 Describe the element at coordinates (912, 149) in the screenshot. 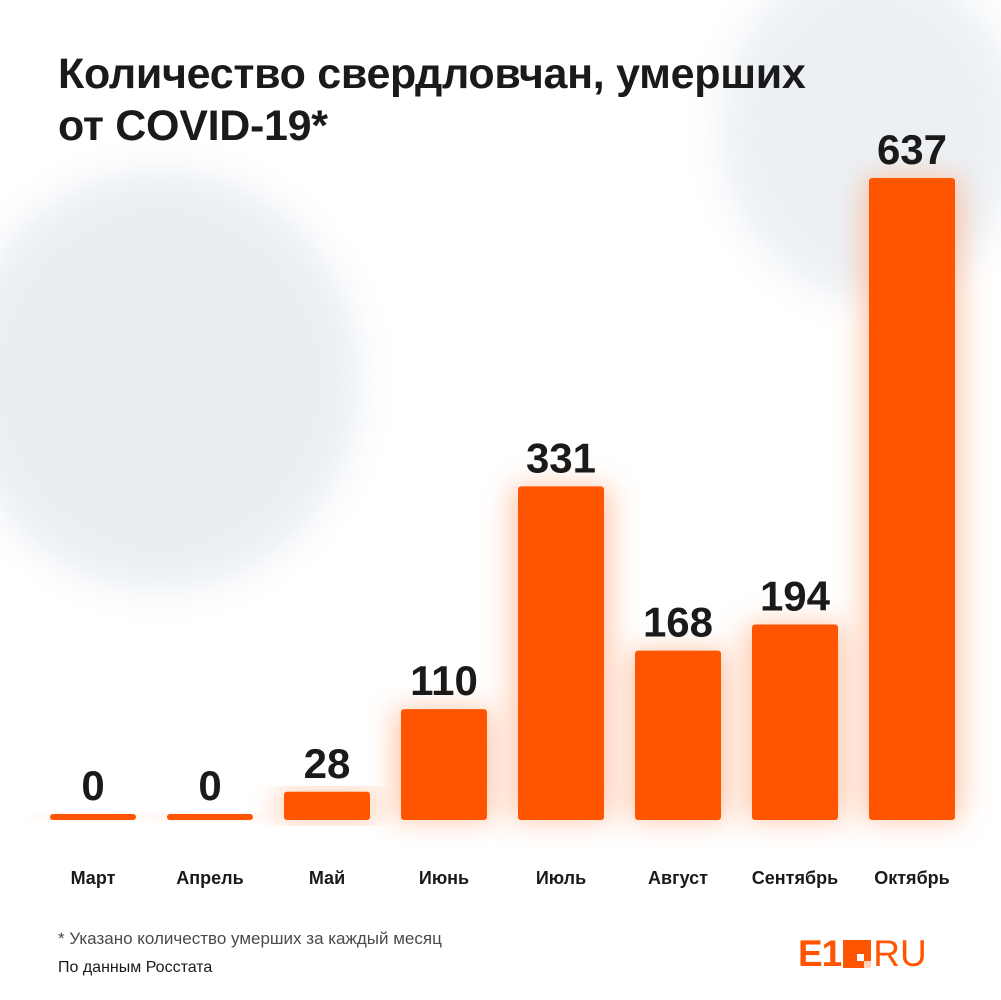

I see `bar-value-label: 637` at that location.